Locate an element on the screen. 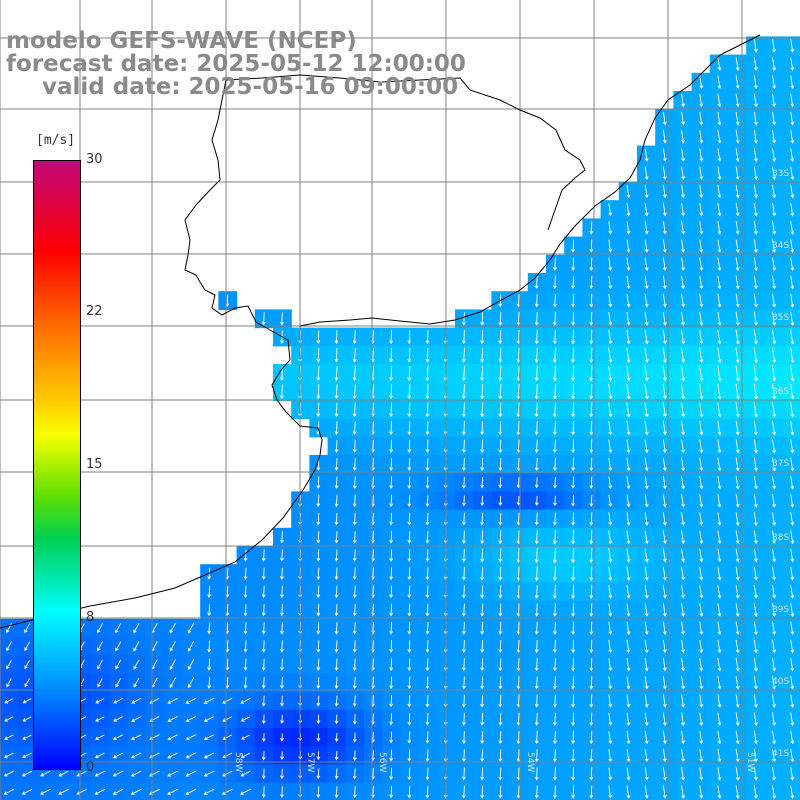  colorbar-tick-30: 30 is located at coordinates (94, 159).